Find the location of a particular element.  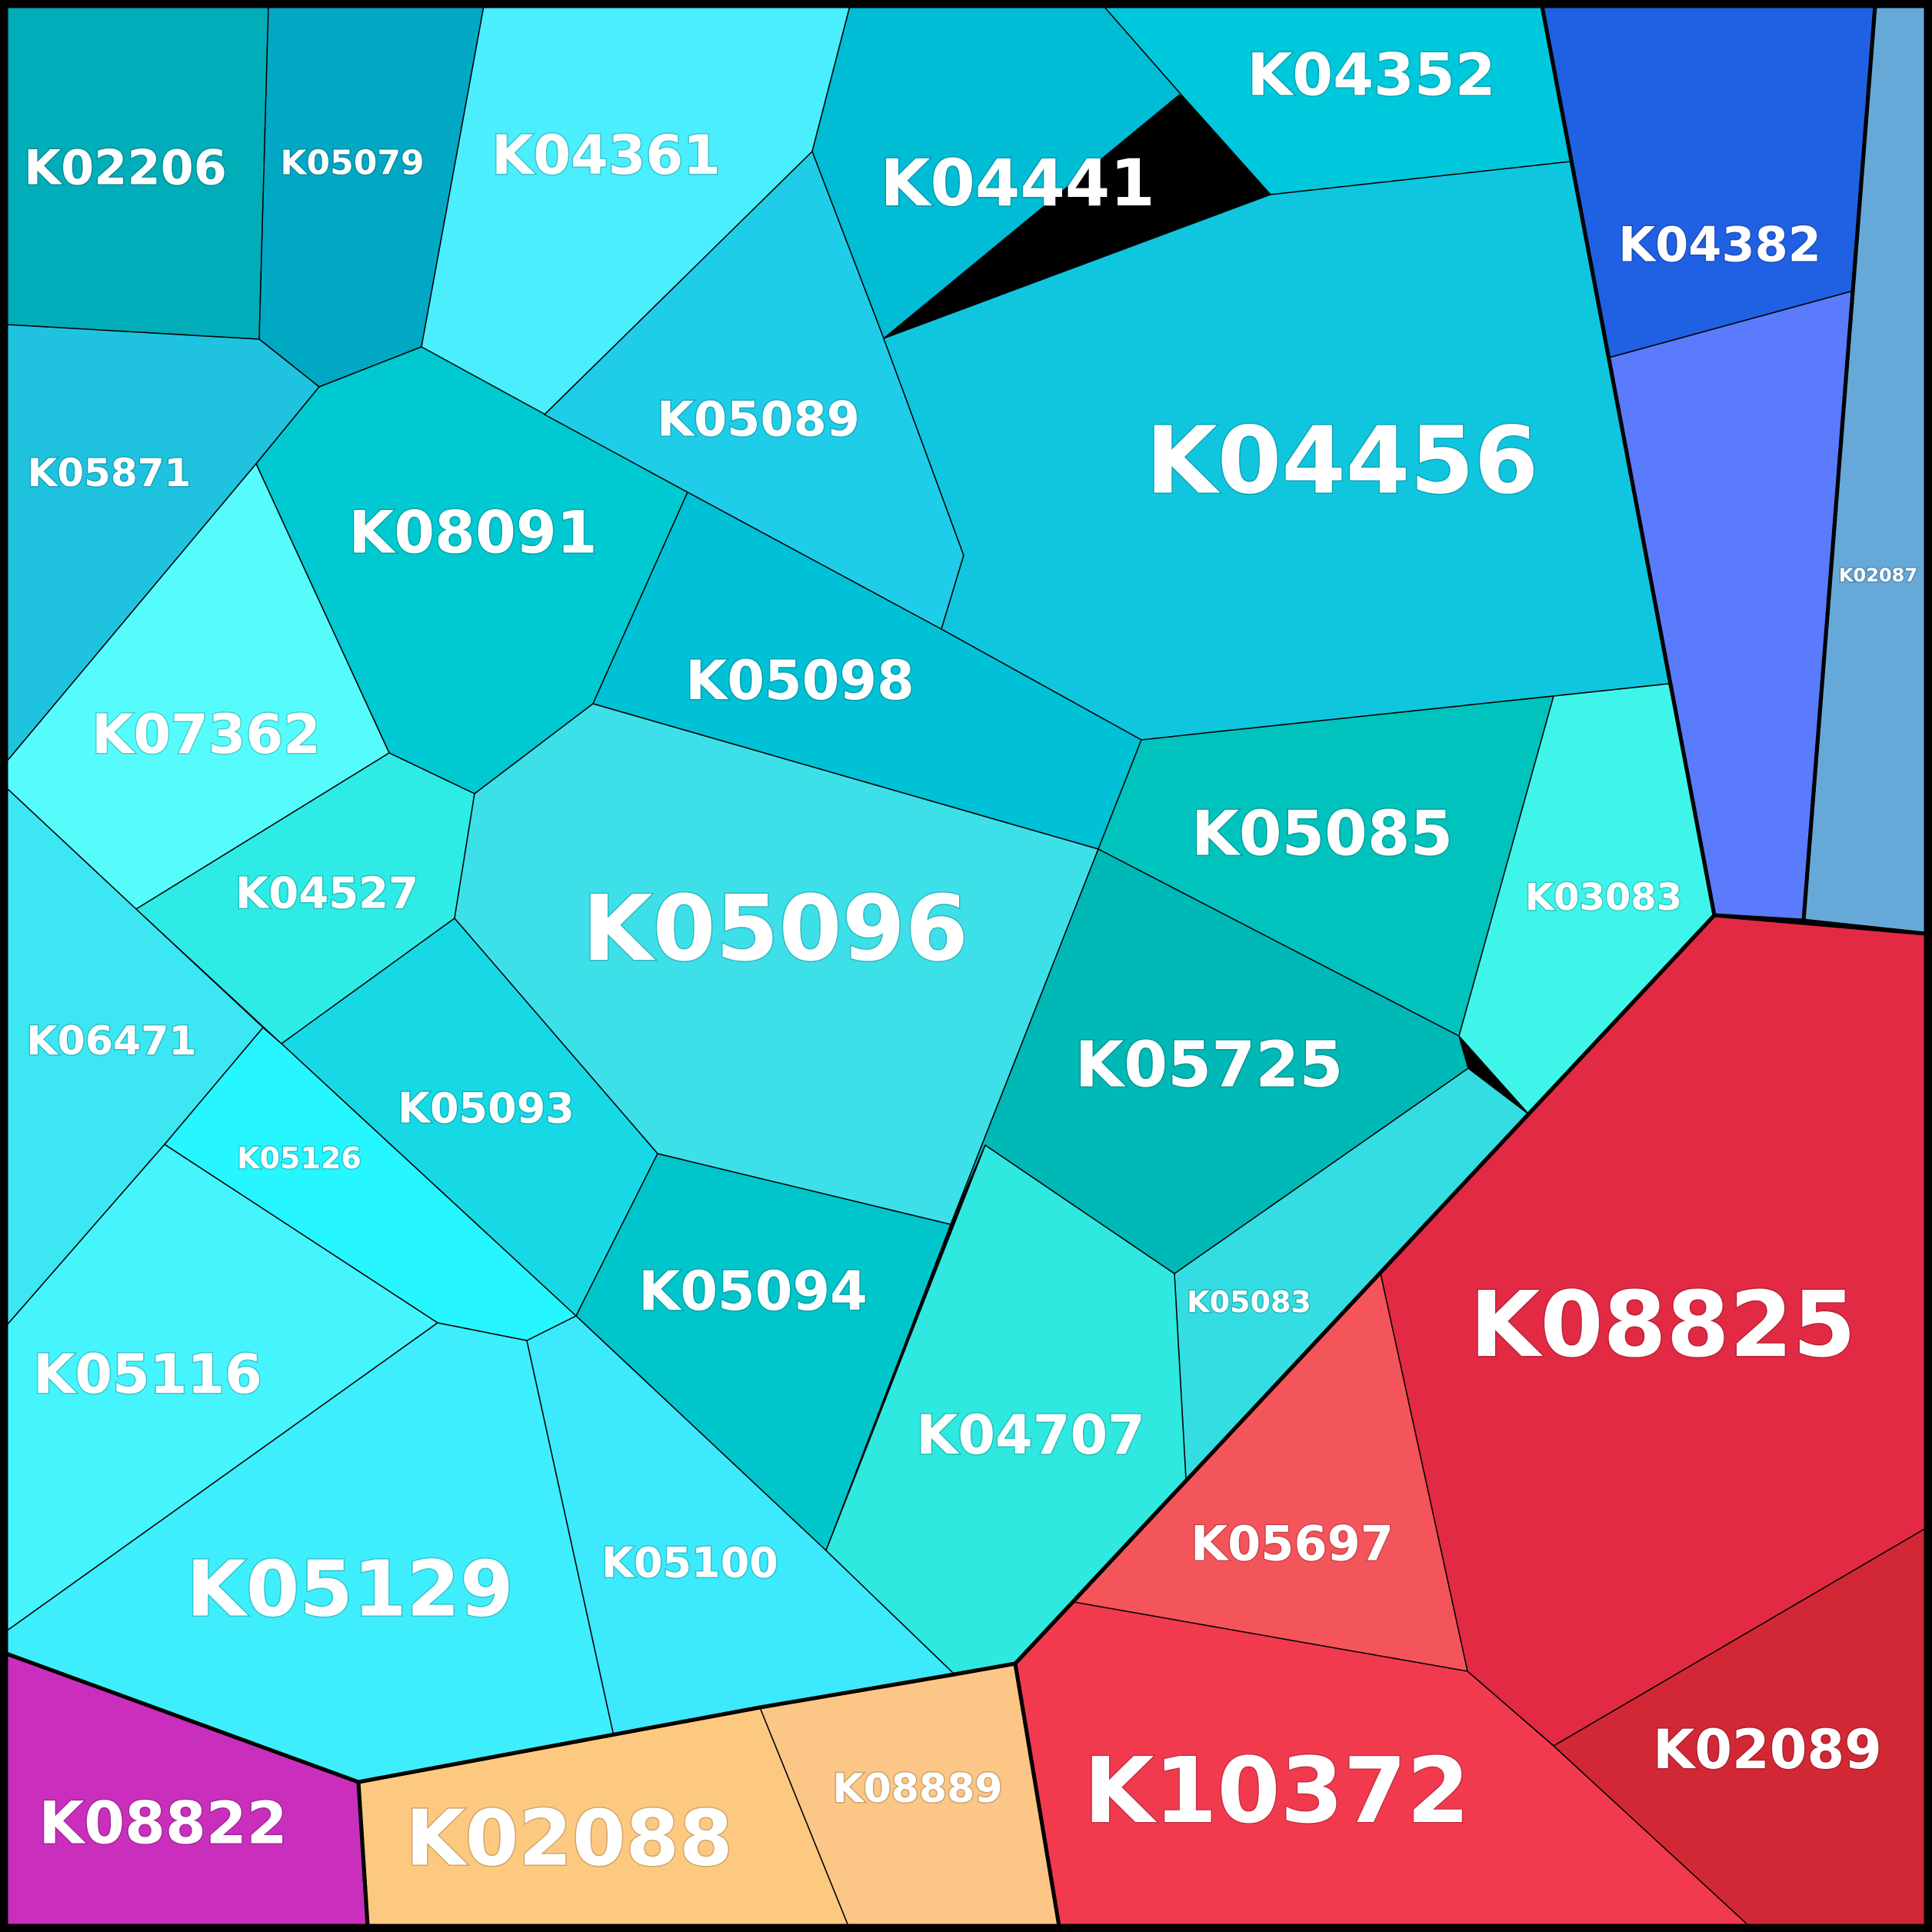

group-border-magenta is located at coordinates (187, 1789).